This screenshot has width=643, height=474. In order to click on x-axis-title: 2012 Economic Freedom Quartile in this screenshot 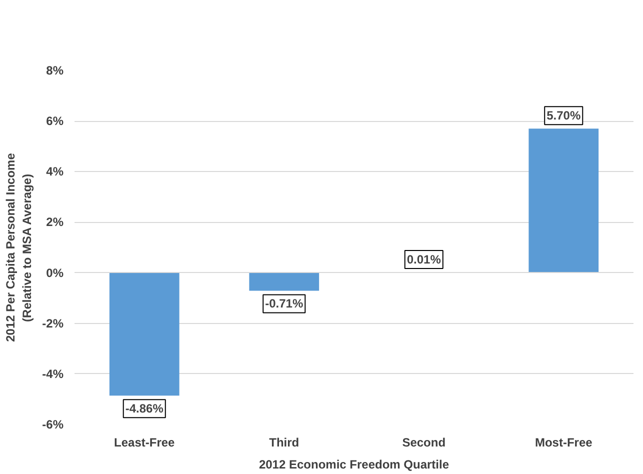, I will do `click(354, 465)`.